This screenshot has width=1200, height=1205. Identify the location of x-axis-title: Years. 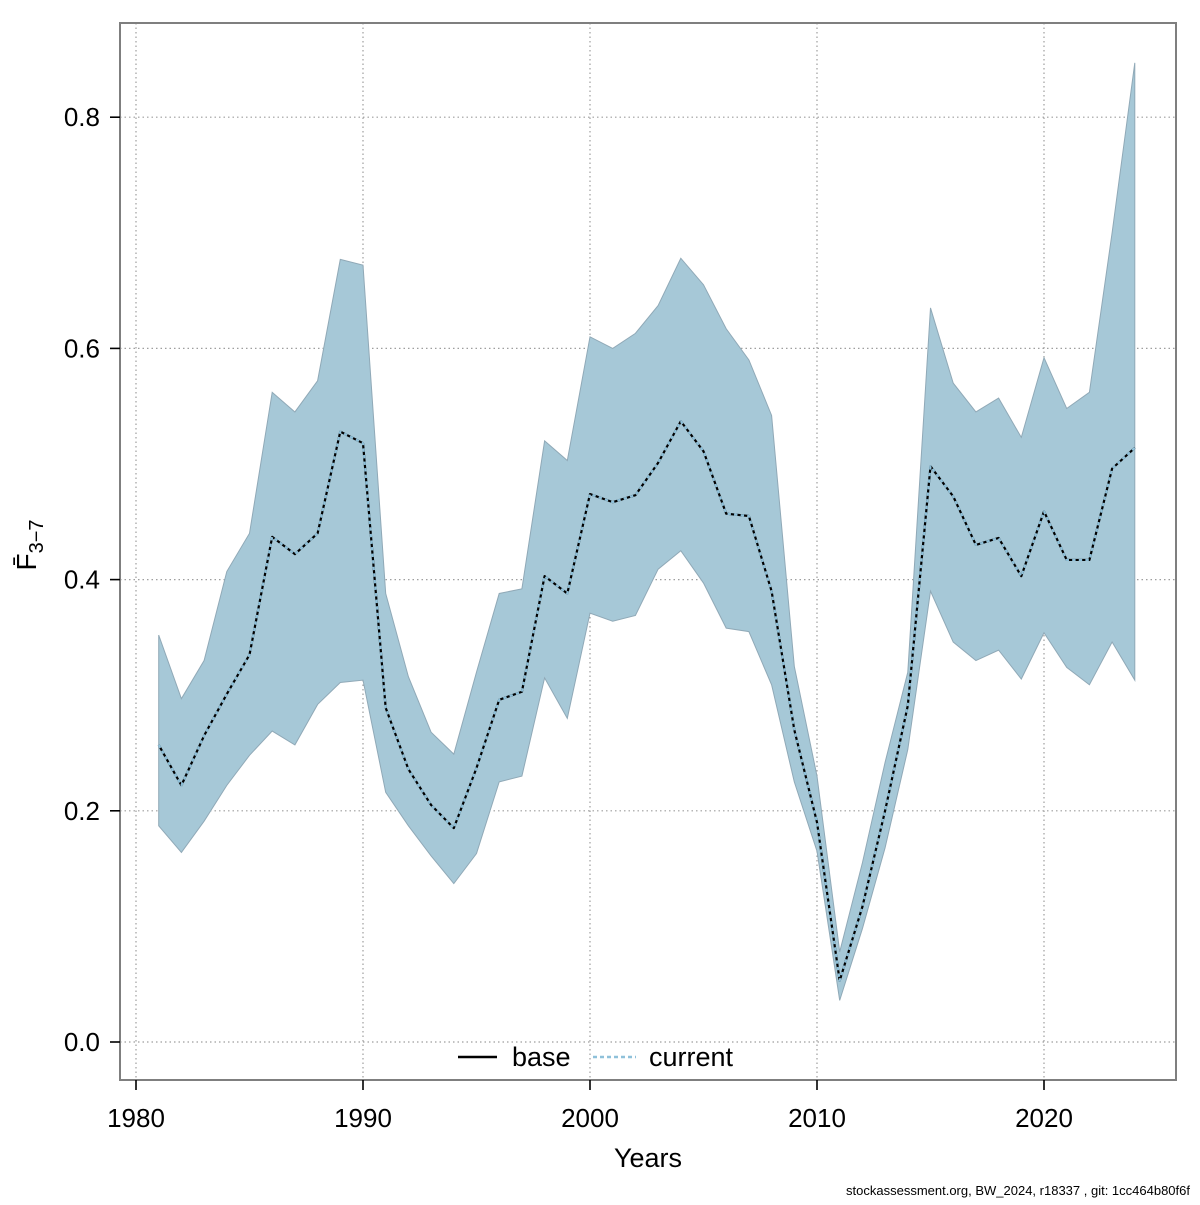
(648, 1158).